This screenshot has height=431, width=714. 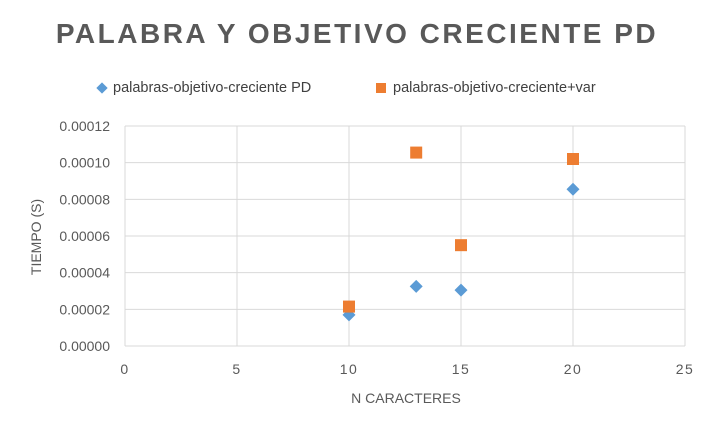 I want to click on x-tick-label: 25, so click(x=685, y=369).